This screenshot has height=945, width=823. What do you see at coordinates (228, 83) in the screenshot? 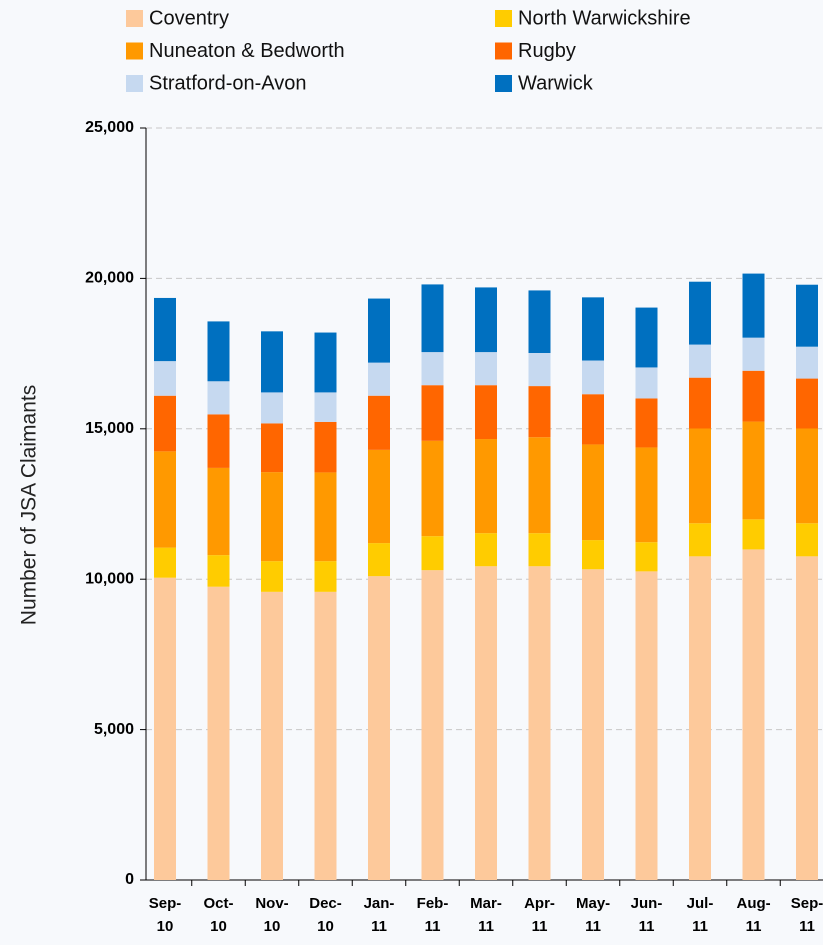
I see `legend-label: Stratford-on-Avon` at bounding box center [228, 83].